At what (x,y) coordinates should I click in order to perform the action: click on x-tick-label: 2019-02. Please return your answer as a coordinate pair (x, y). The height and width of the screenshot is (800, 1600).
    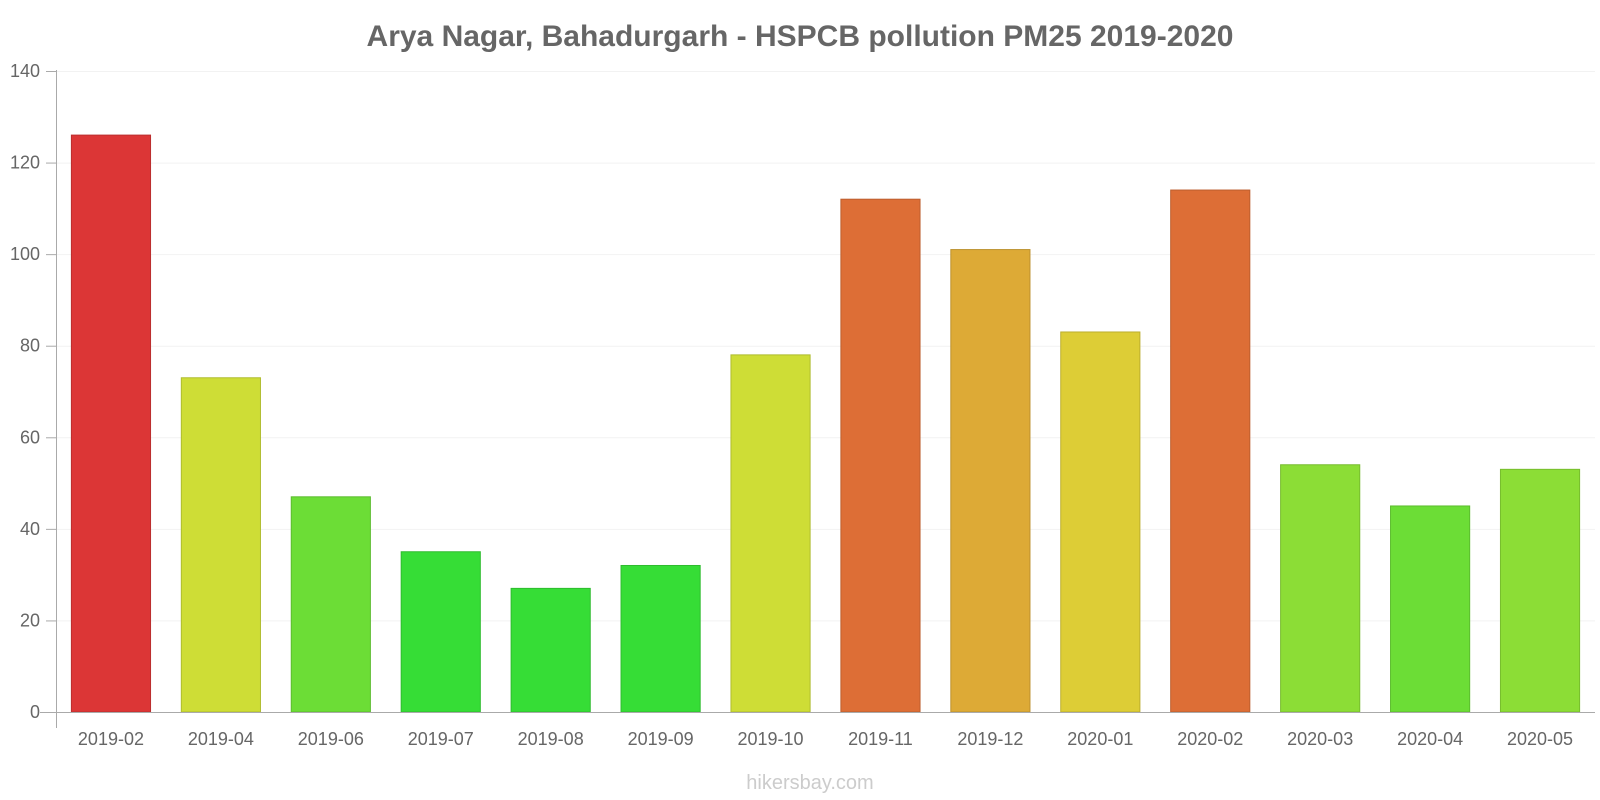
    Looking at the image, I should click on (111, 739).